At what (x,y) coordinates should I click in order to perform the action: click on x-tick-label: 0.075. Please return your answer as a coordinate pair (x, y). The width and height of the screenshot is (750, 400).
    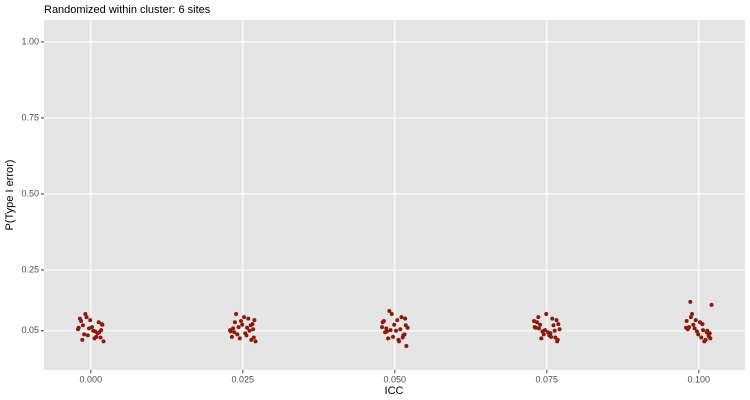
    Looking at the image, I should click on (547, 379).